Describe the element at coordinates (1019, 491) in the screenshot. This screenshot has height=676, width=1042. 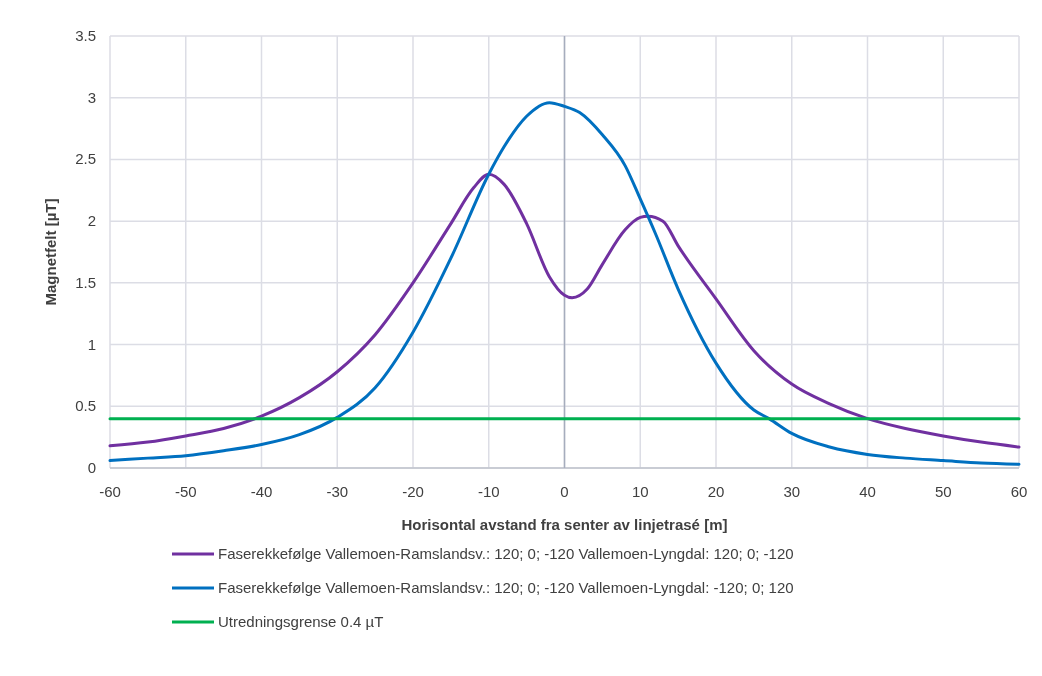
I see `x-tick-label: 60` at that location.